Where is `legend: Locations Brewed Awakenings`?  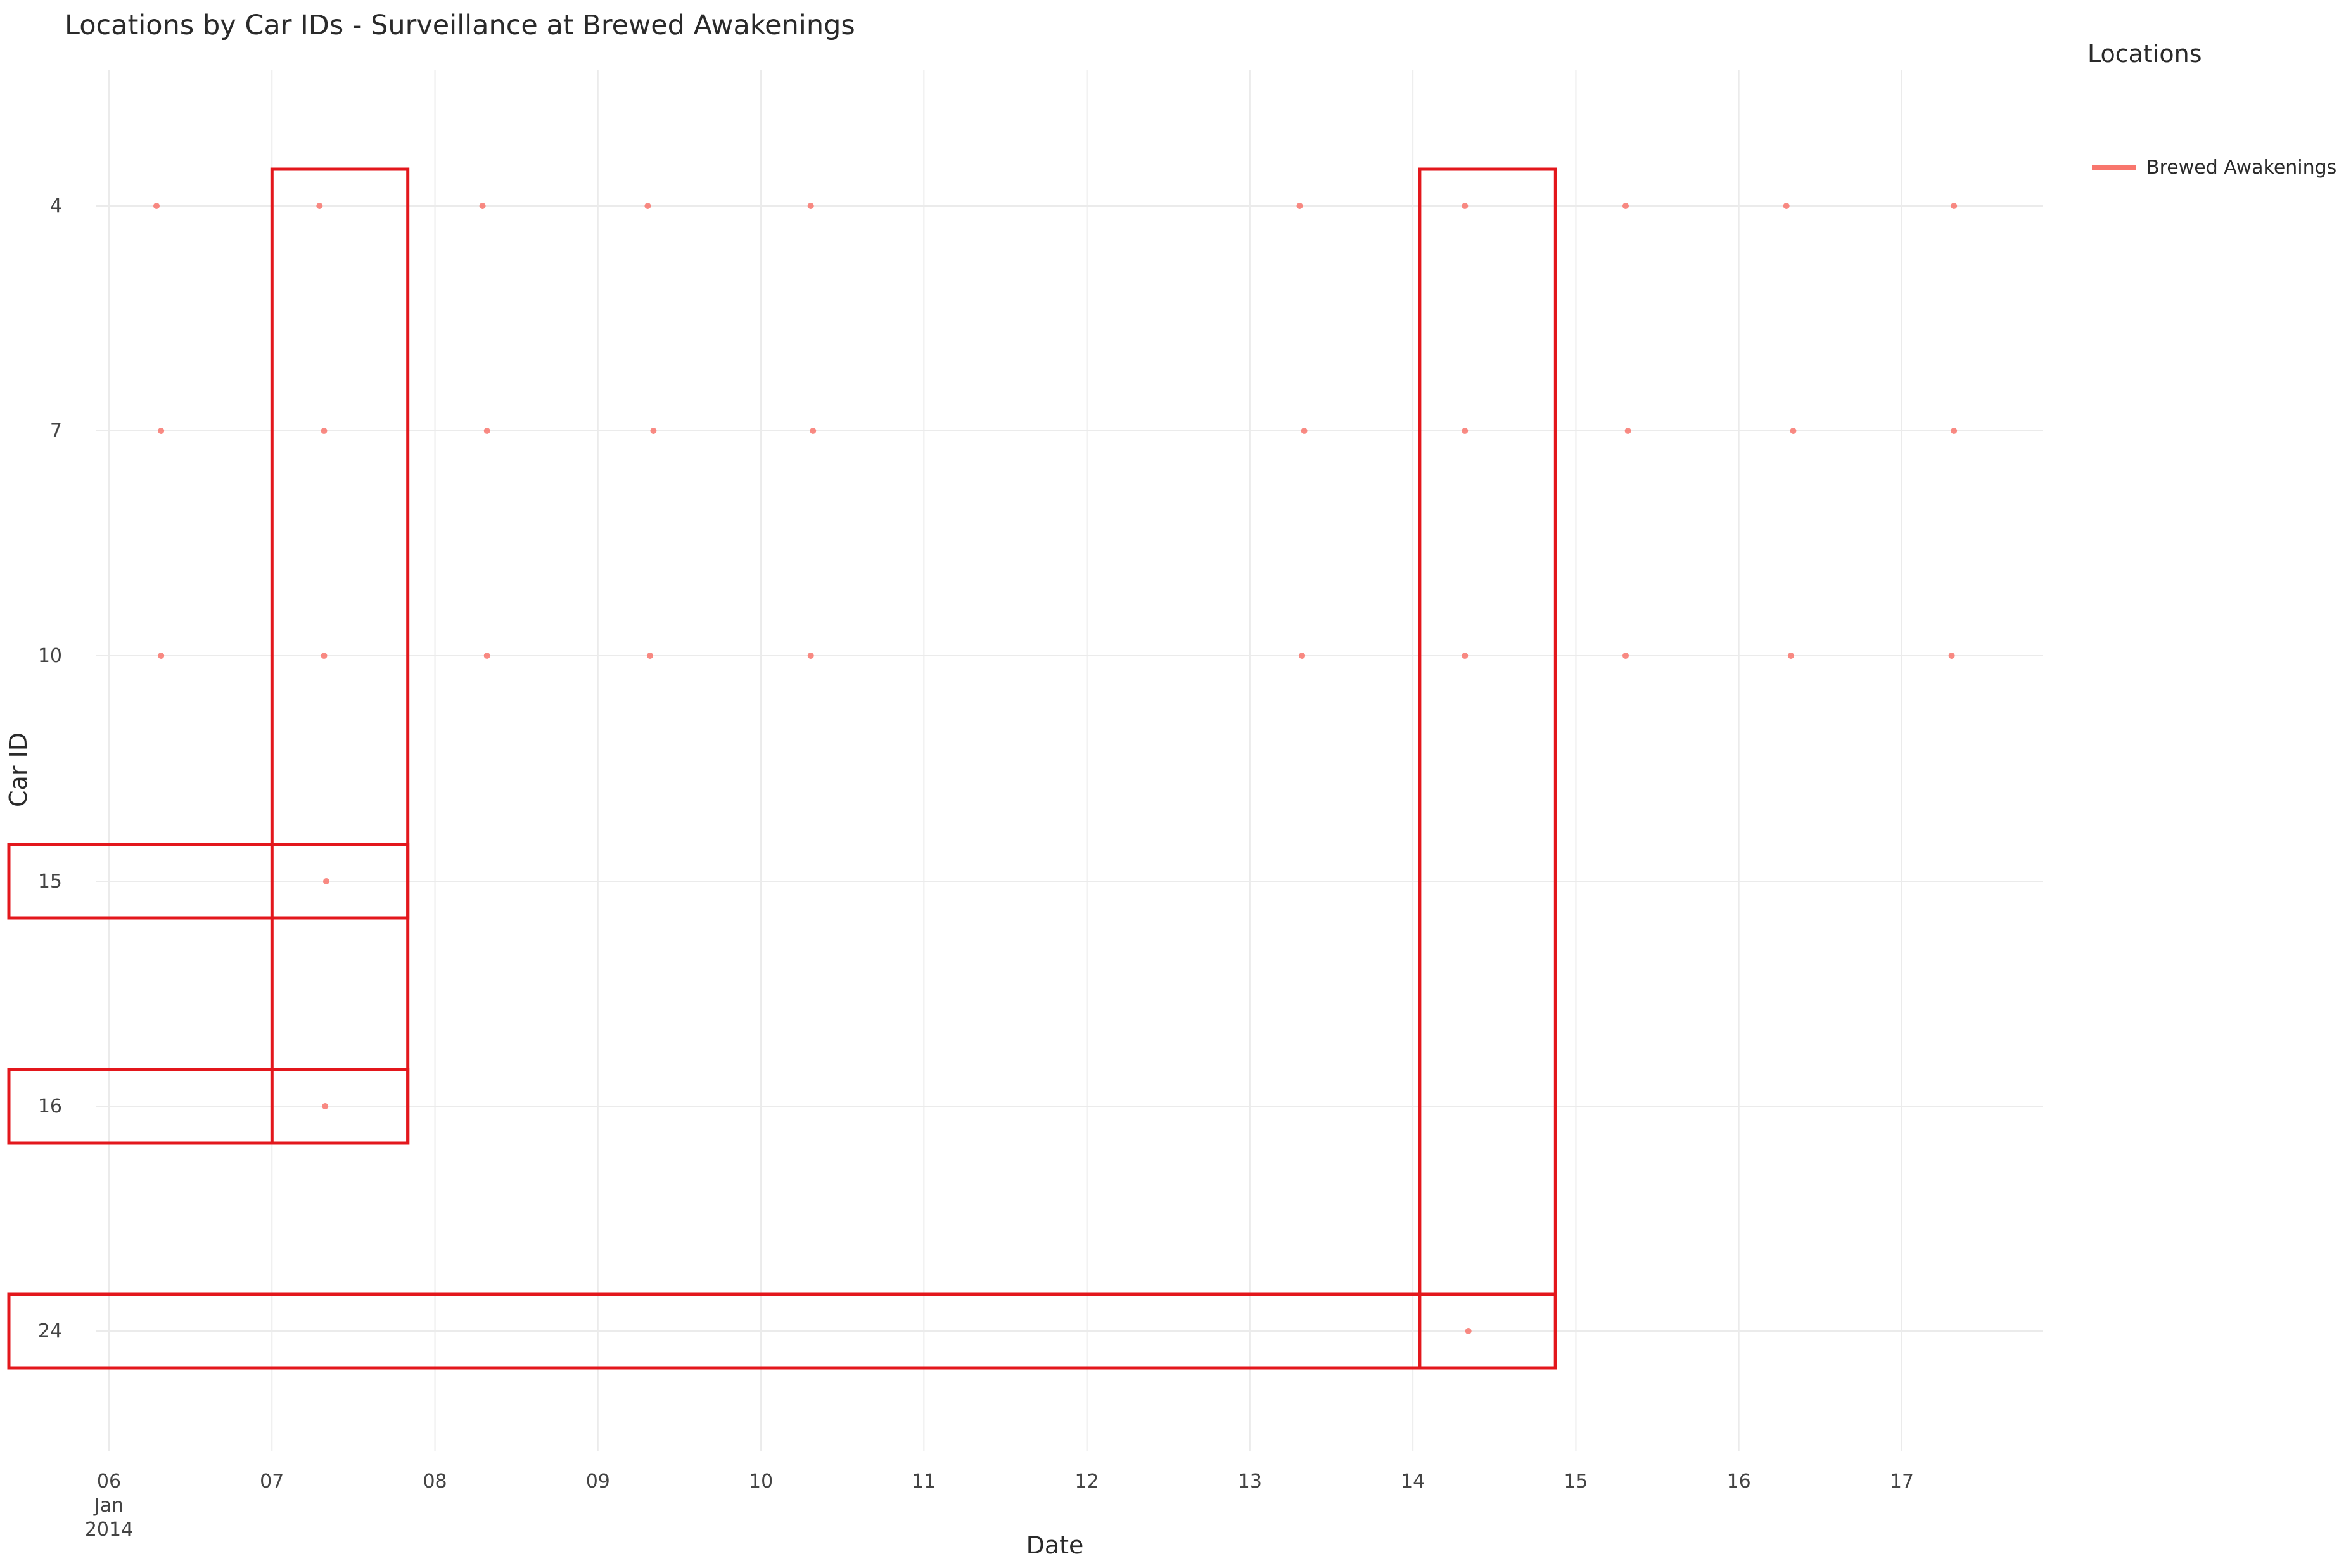 legend: Locations Brewed Awakenings is located at coordinates (2211, 109).